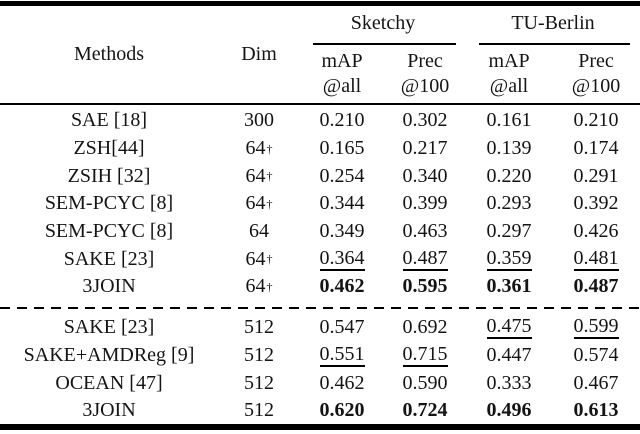 This screenshot has height=434, width=640. Describe the element at coordinates (259, 120) in the screenshot. I see `dim-cell: 300` at that location.